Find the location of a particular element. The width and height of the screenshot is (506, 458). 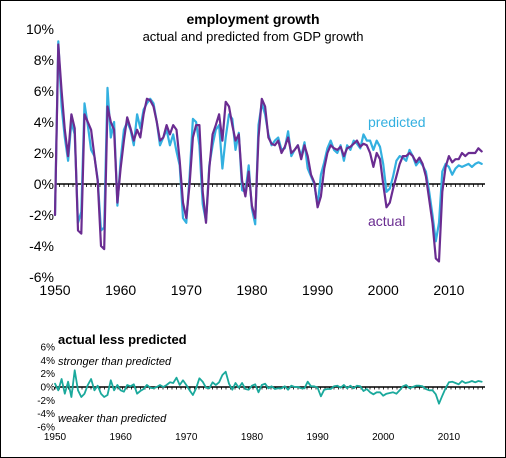

annotation-weaker: weaker than predicted is located at coordinates (112, 419).